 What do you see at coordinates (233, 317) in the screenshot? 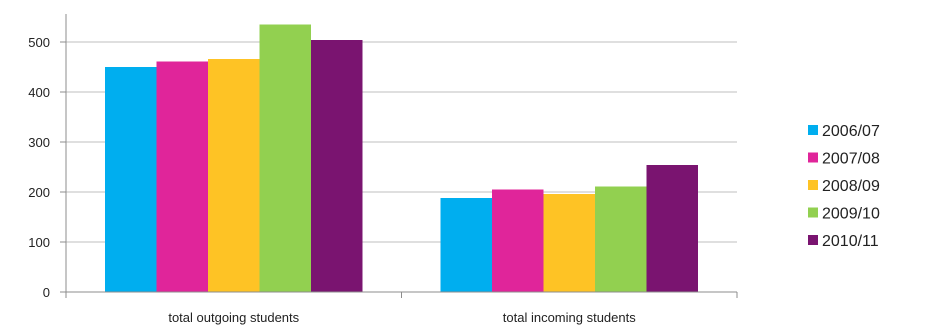
I see `x-category-label: total outgoing students` at bounding box center [233, 317].